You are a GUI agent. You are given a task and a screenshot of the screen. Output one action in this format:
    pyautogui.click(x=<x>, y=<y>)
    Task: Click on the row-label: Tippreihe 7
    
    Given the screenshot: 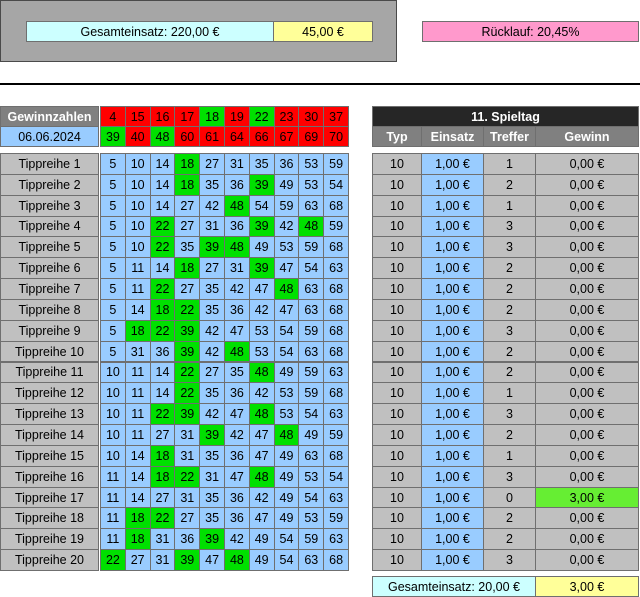 What is the action you would take?
    pyautogui.click(x=49, y=289)
    